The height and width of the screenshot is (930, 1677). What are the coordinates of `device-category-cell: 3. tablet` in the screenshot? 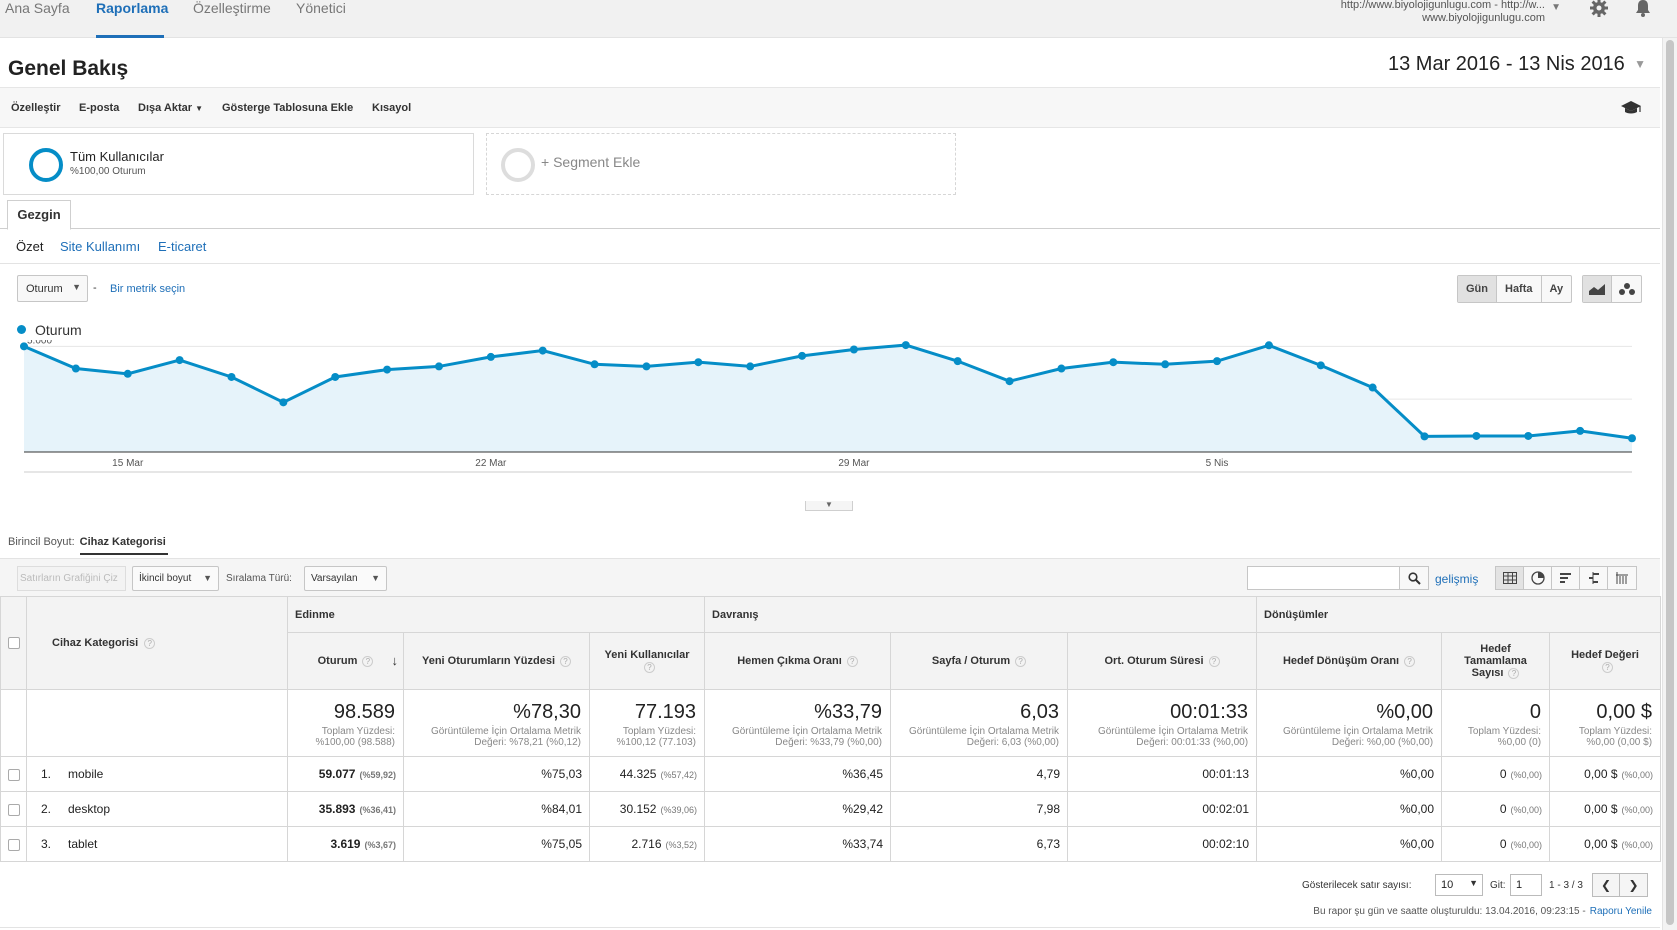 It's located at (157, 844).